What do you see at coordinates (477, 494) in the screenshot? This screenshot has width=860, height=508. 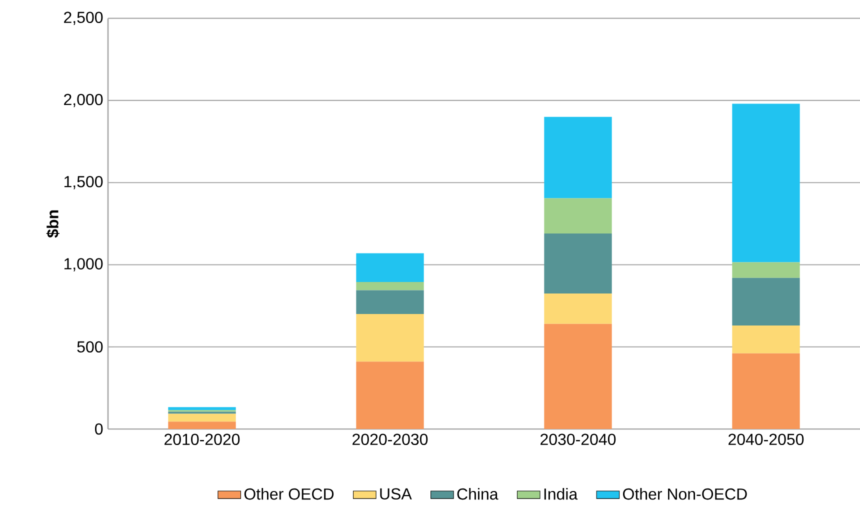 I see `legend-label: China` at bounding box center [477, 494].